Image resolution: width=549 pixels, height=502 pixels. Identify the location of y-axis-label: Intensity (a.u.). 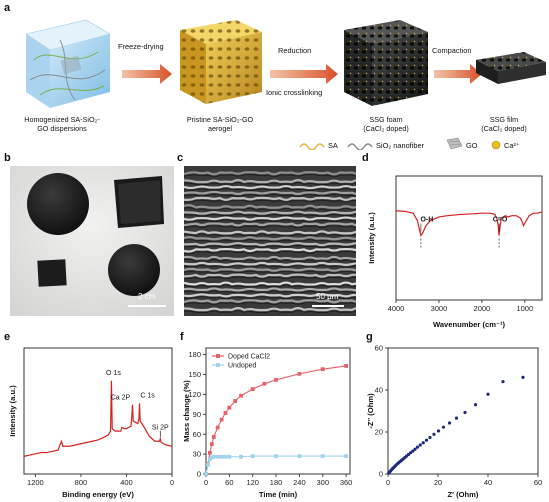
(371, 238).